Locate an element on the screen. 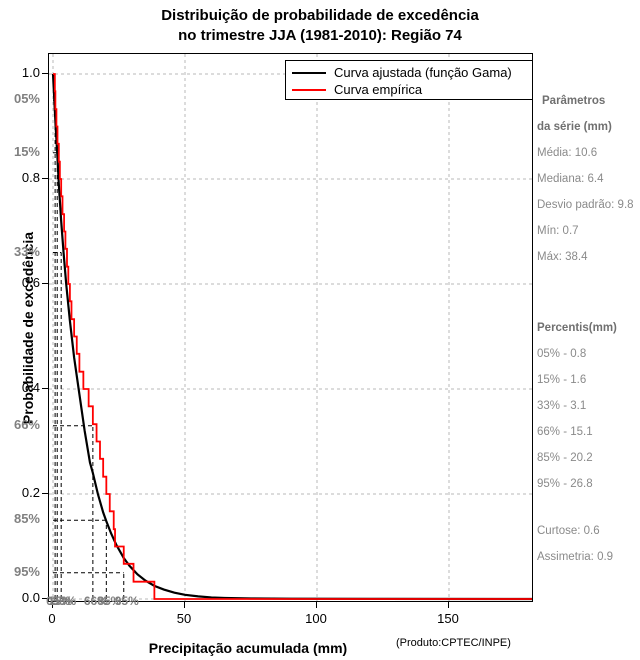  stat-curtose: Curtose: 0.6 is located at coordinates (568, 531).